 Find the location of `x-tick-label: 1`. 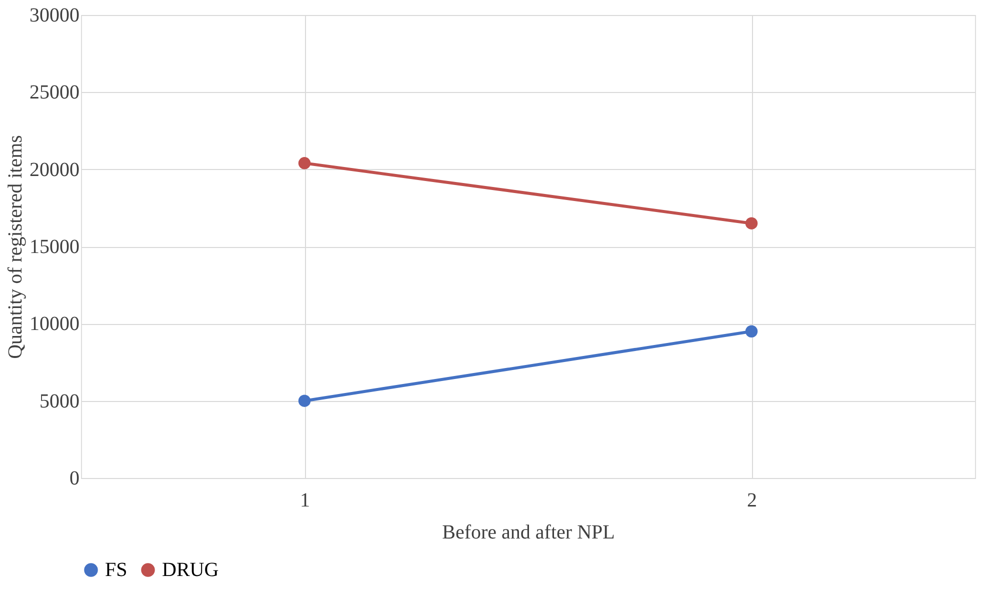

x-tick-label: 1 is located at coordinates (305, 501).